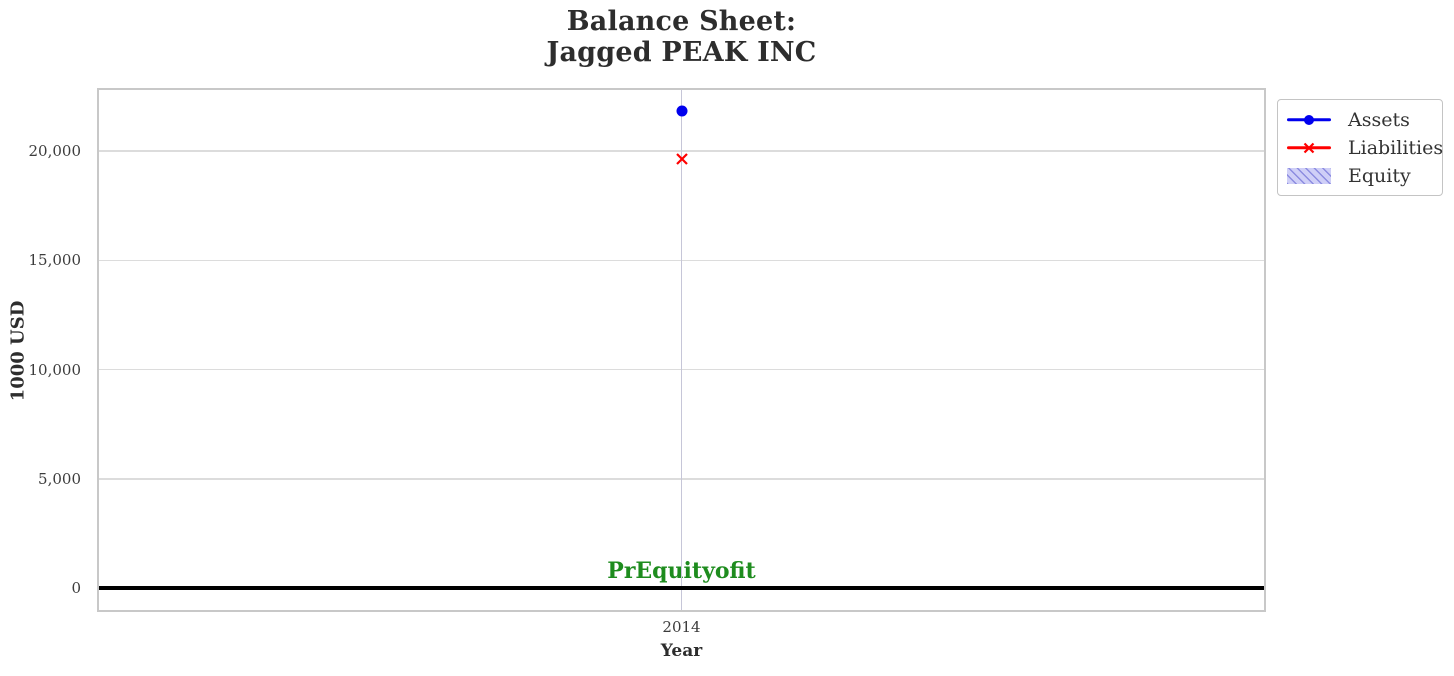  I want to click on chart-title-line2: Jagged PEAK INC, so click(681, 52).